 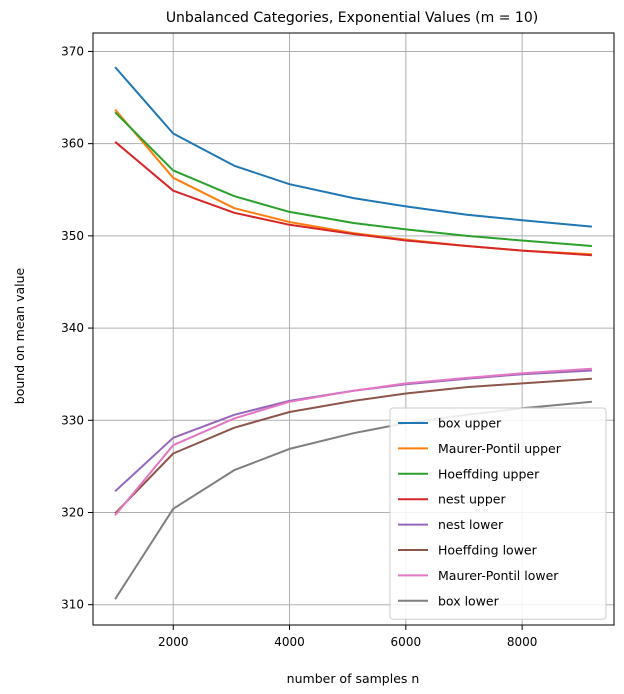 What do you see at coordinates (72, 144) in the screenshot?
I see `y-tick-label: 360` at bounding box center [72, 144].